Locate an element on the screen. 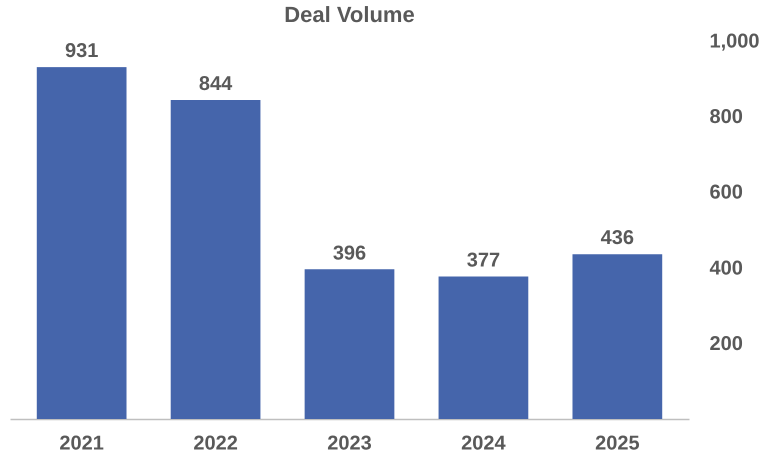  chart-title: Deal Volume is located at coordinates (349, 14).